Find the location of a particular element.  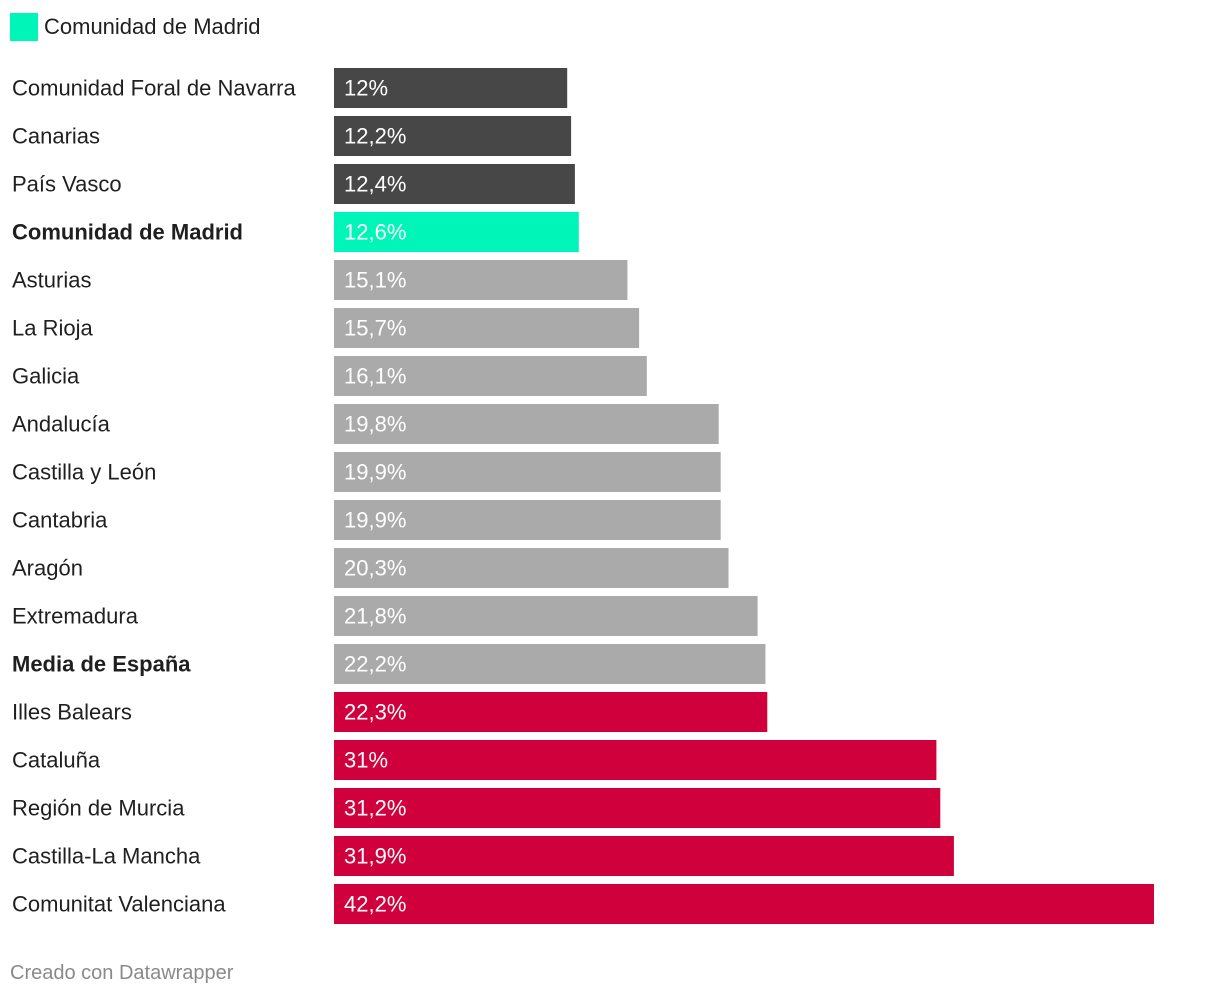

category-label: Asturias is located at coordinates (51, 280).